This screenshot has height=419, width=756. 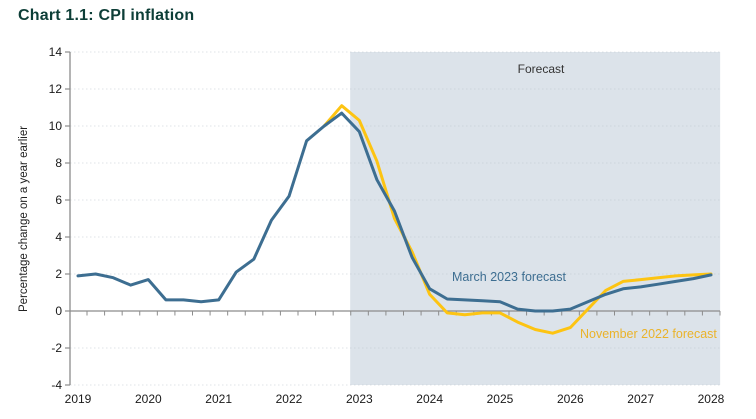 What do you see at coordinates (55, 51) in the screenshot?
I see `y-tick-label: 14` at bounding box center [55, 51].